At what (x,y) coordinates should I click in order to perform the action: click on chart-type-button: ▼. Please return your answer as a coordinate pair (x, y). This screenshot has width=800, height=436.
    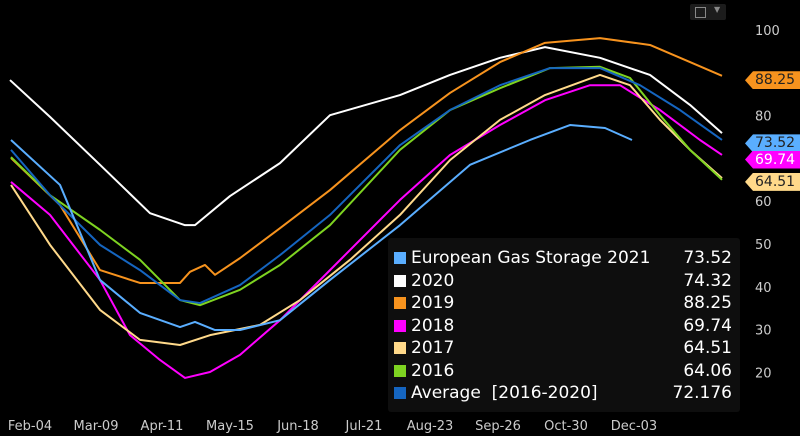
    Looking at the image, I should click on (708, 12).